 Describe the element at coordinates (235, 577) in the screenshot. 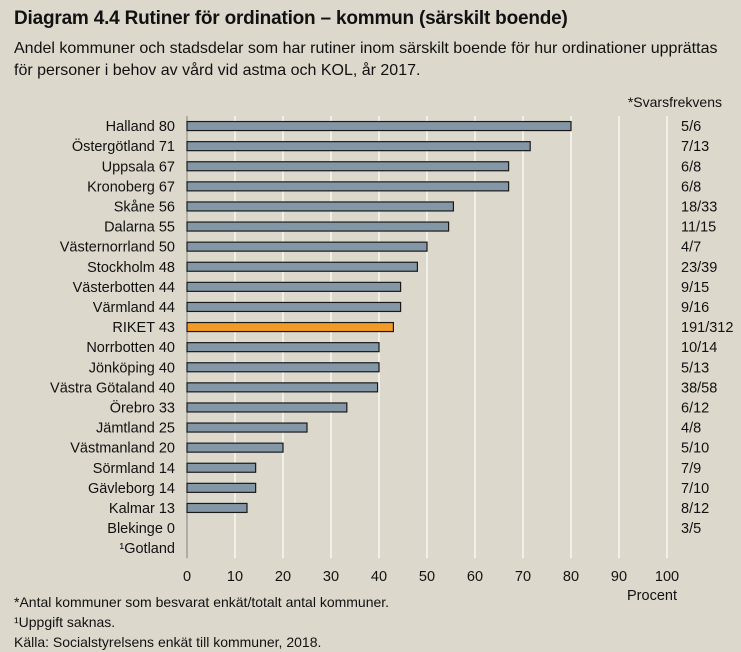

I see `x-tick-label: 10` at that location.